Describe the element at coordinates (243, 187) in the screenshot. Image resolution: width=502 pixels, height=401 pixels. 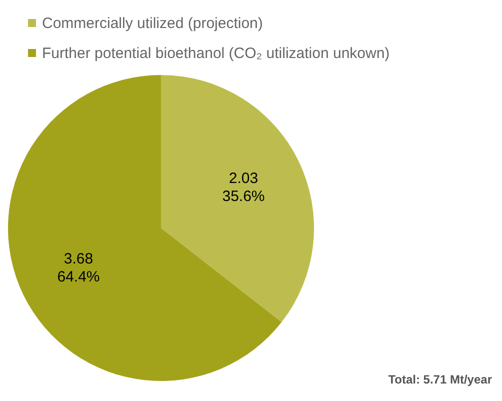
I see `data-label: 2.03 35.6%` at that location.